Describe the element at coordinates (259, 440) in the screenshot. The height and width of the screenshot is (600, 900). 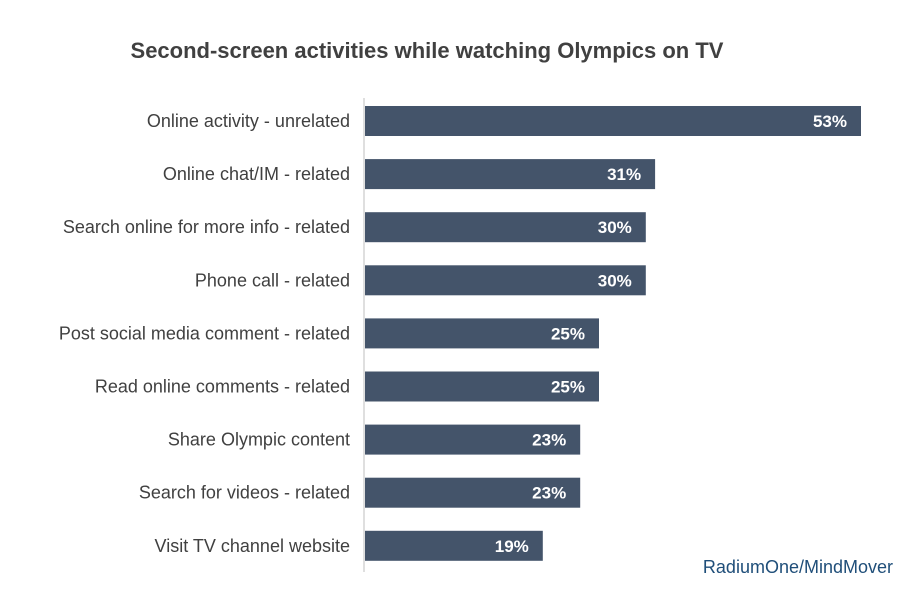
I see `category-label: Share Olympic content` at that location.